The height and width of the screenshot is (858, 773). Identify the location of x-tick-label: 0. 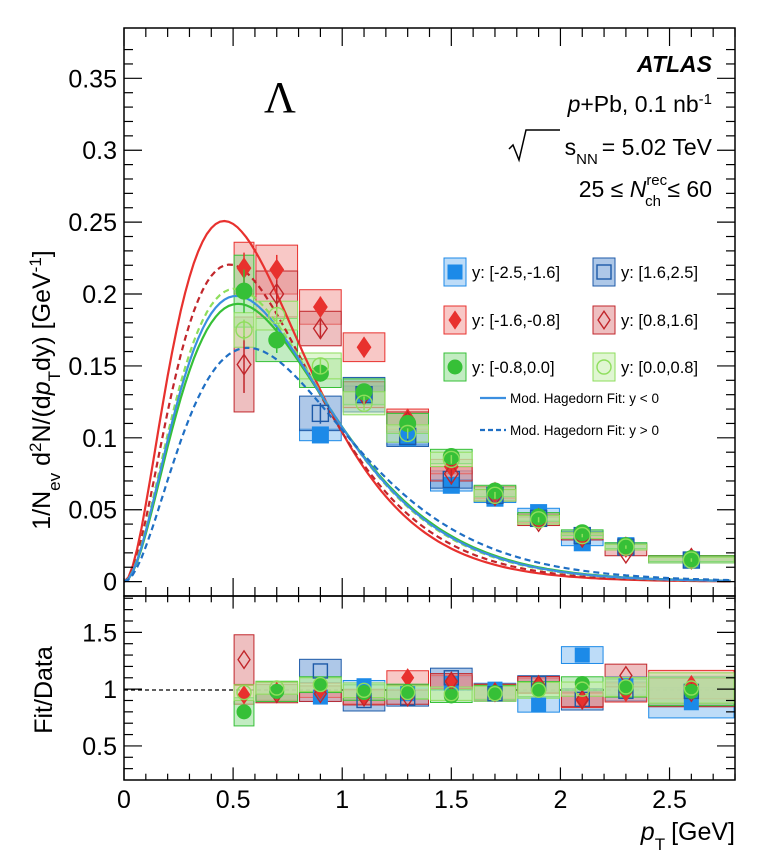
(124, 800).